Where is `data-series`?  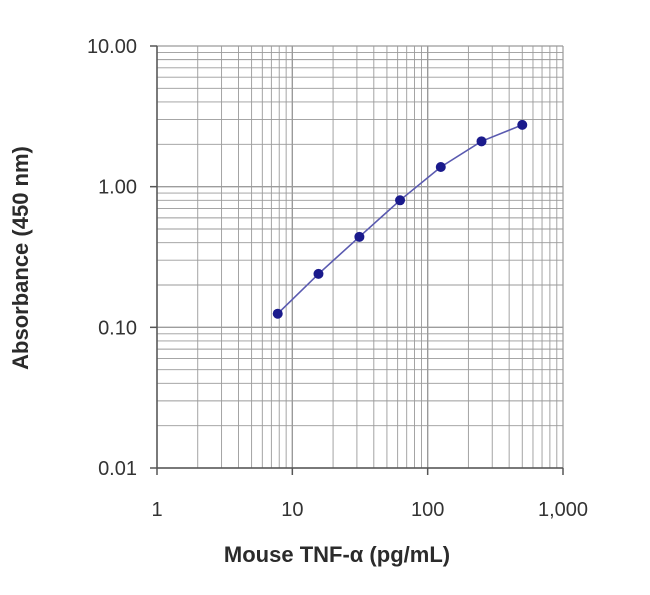 data-series is located at coordinates (400, 219).